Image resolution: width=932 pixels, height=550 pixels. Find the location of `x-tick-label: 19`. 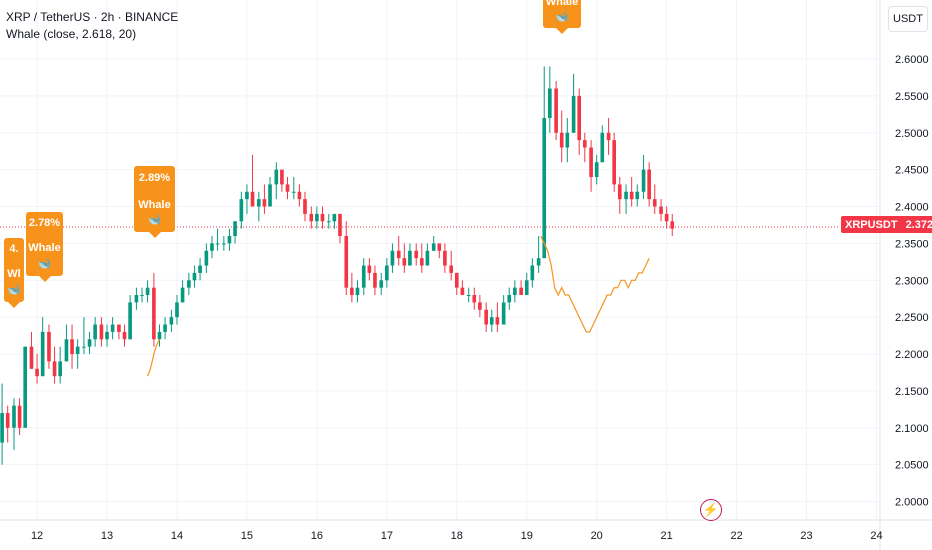

x-tick-label: 19 is located at coordinates (527, 536).